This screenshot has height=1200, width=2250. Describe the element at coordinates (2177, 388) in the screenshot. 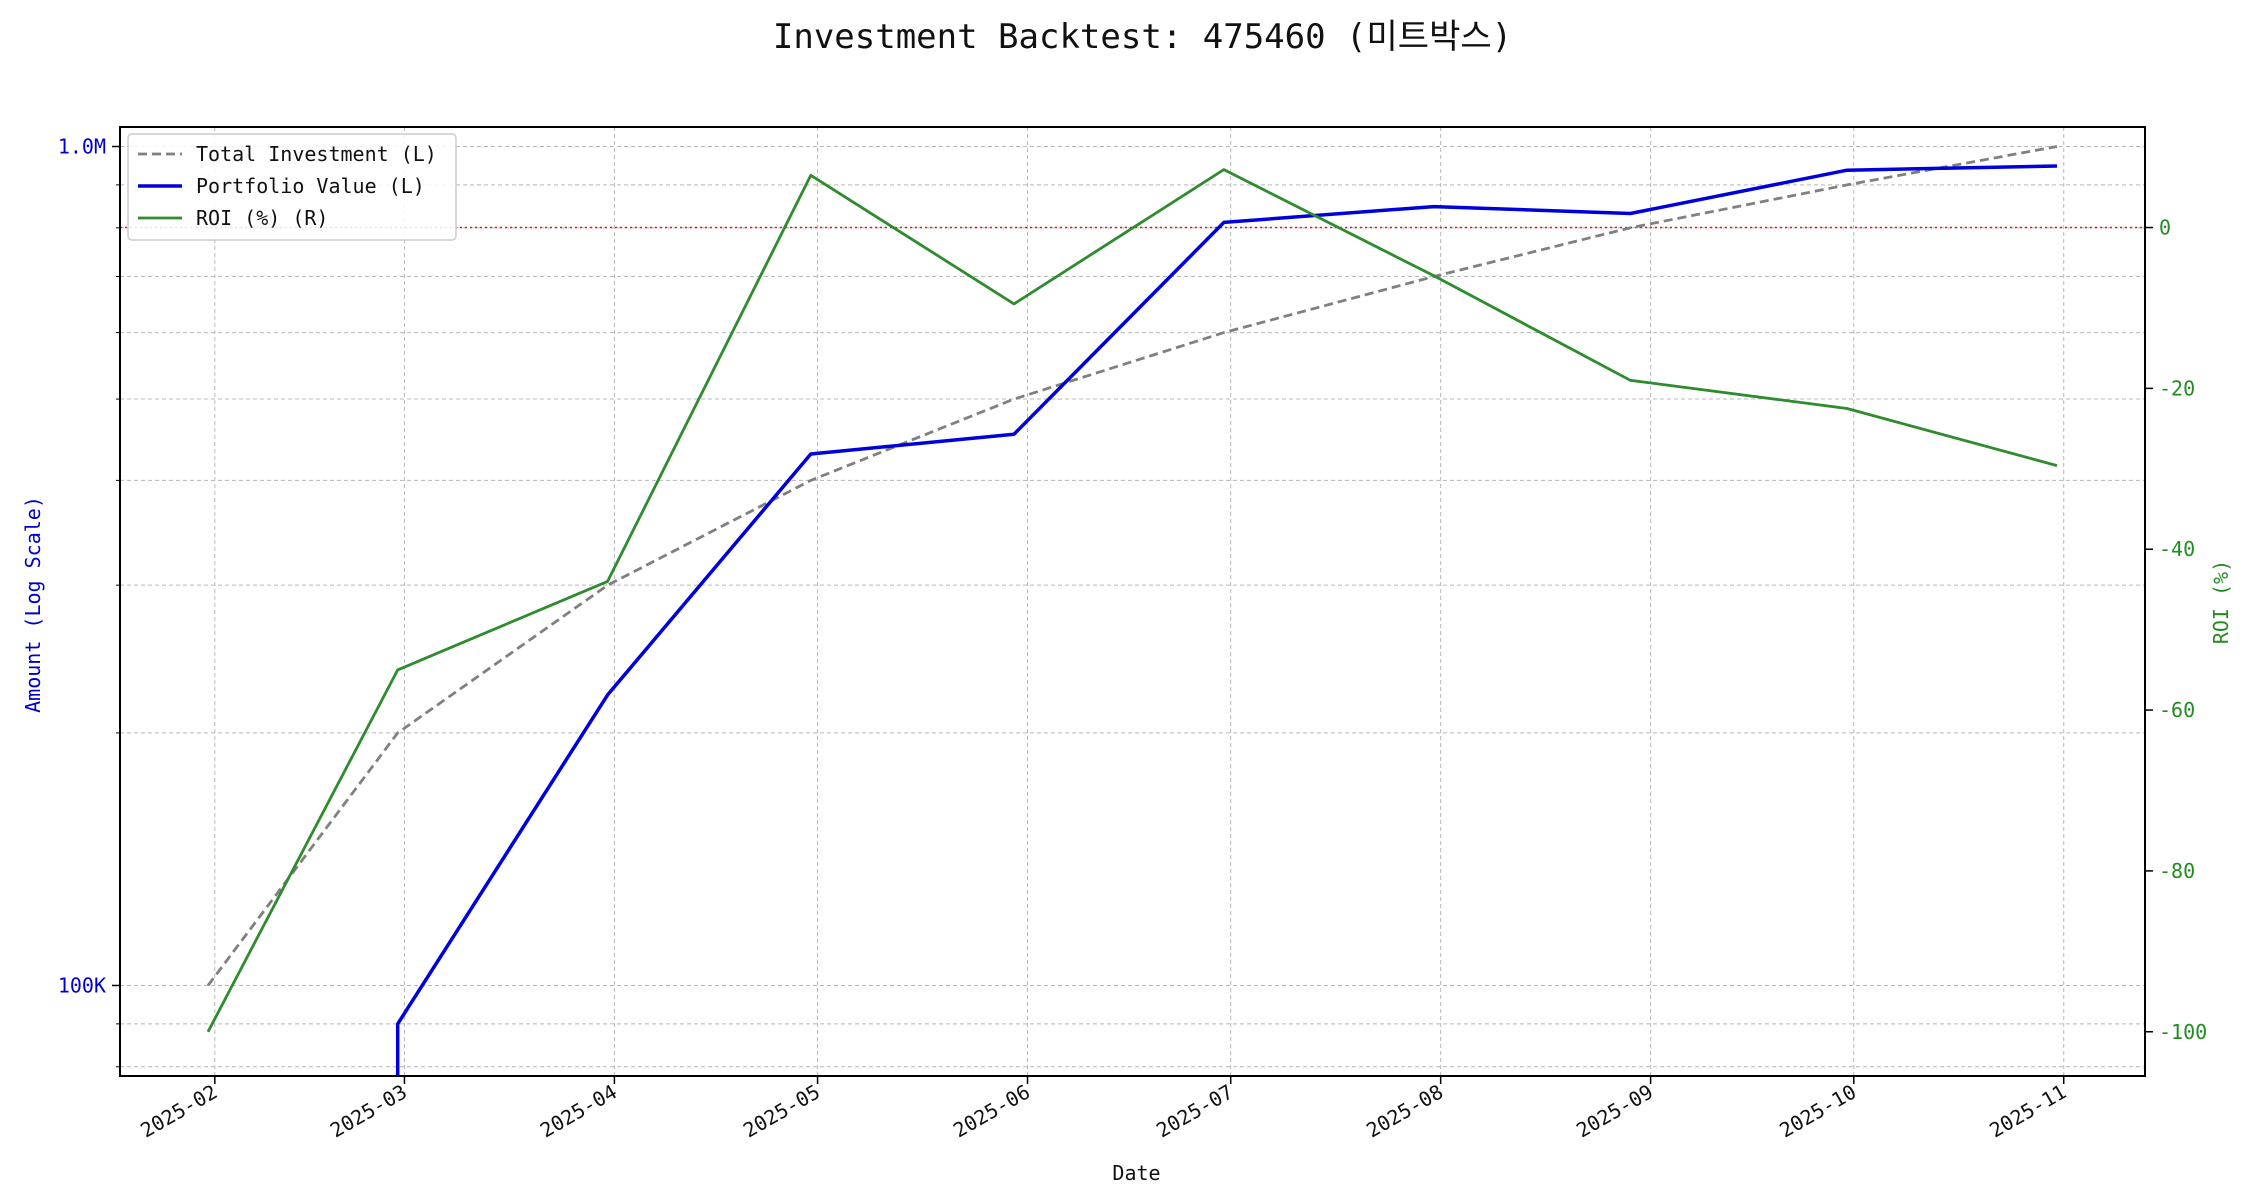

I see `right-tick-label: -20` at that location.